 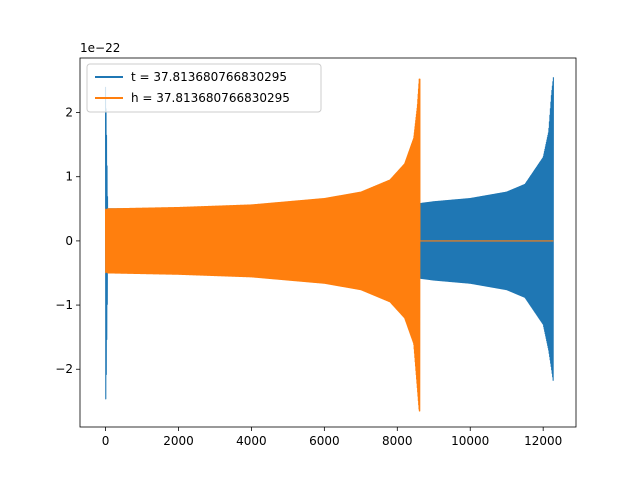 I want to click on y-tick-label: 2, so click(x=69, y=113).